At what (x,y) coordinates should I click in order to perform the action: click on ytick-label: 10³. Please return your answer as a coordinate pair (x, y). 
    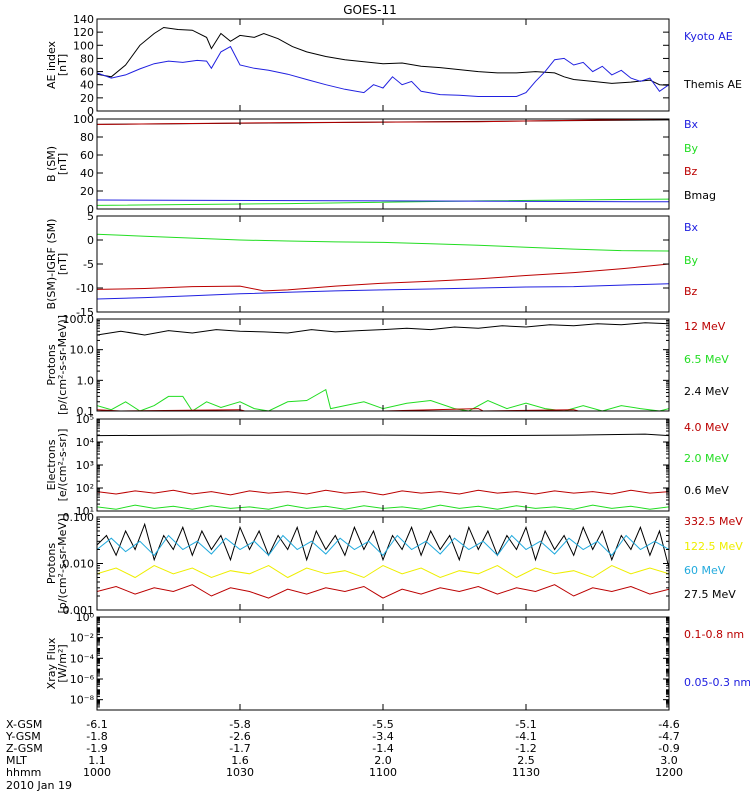
    Looking at the image, I should click on (85, 465).